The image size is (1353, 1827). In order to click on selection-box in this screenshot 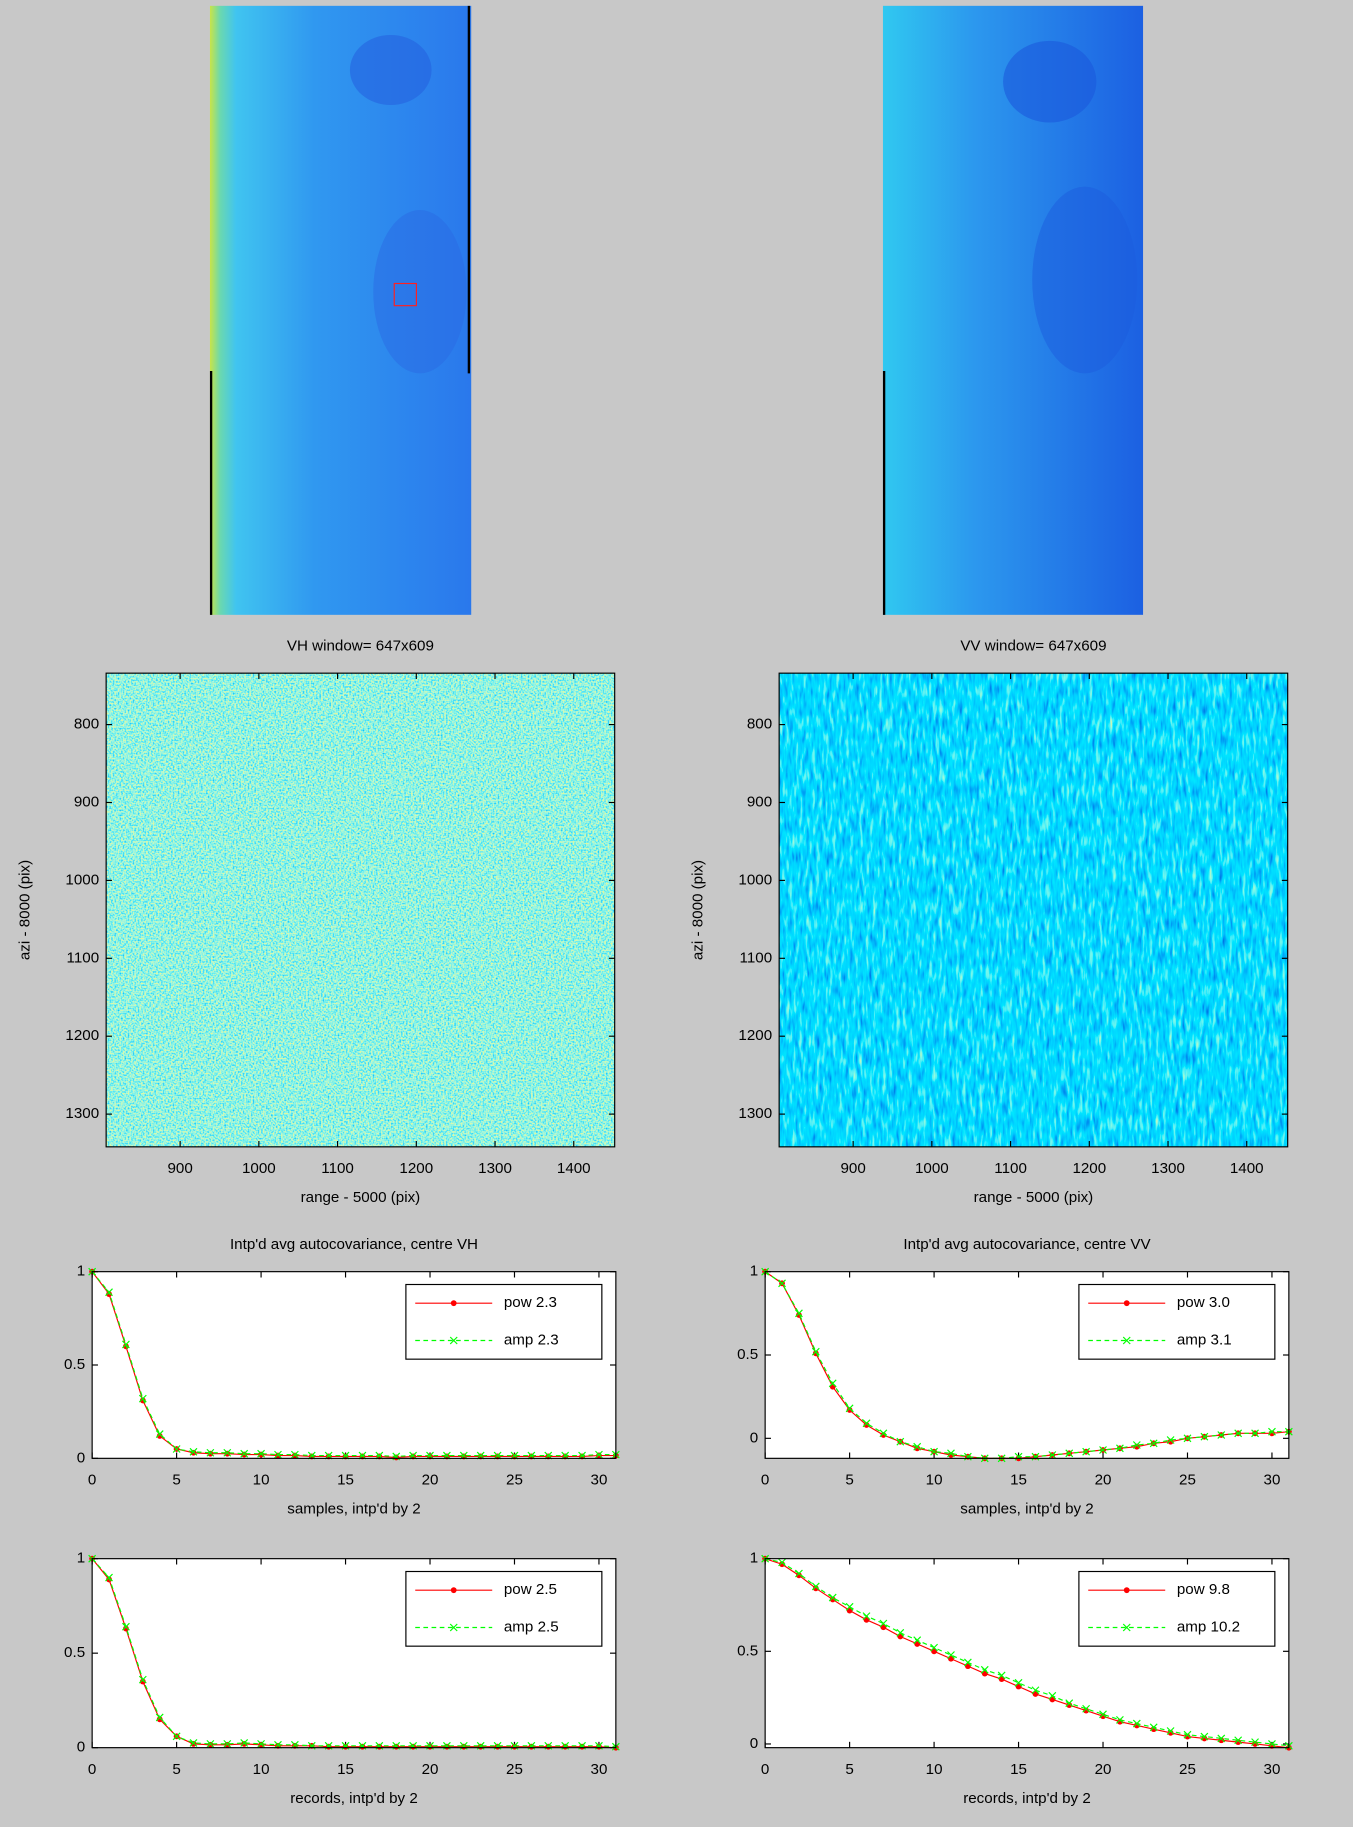, I will do `click(405, 294)`.